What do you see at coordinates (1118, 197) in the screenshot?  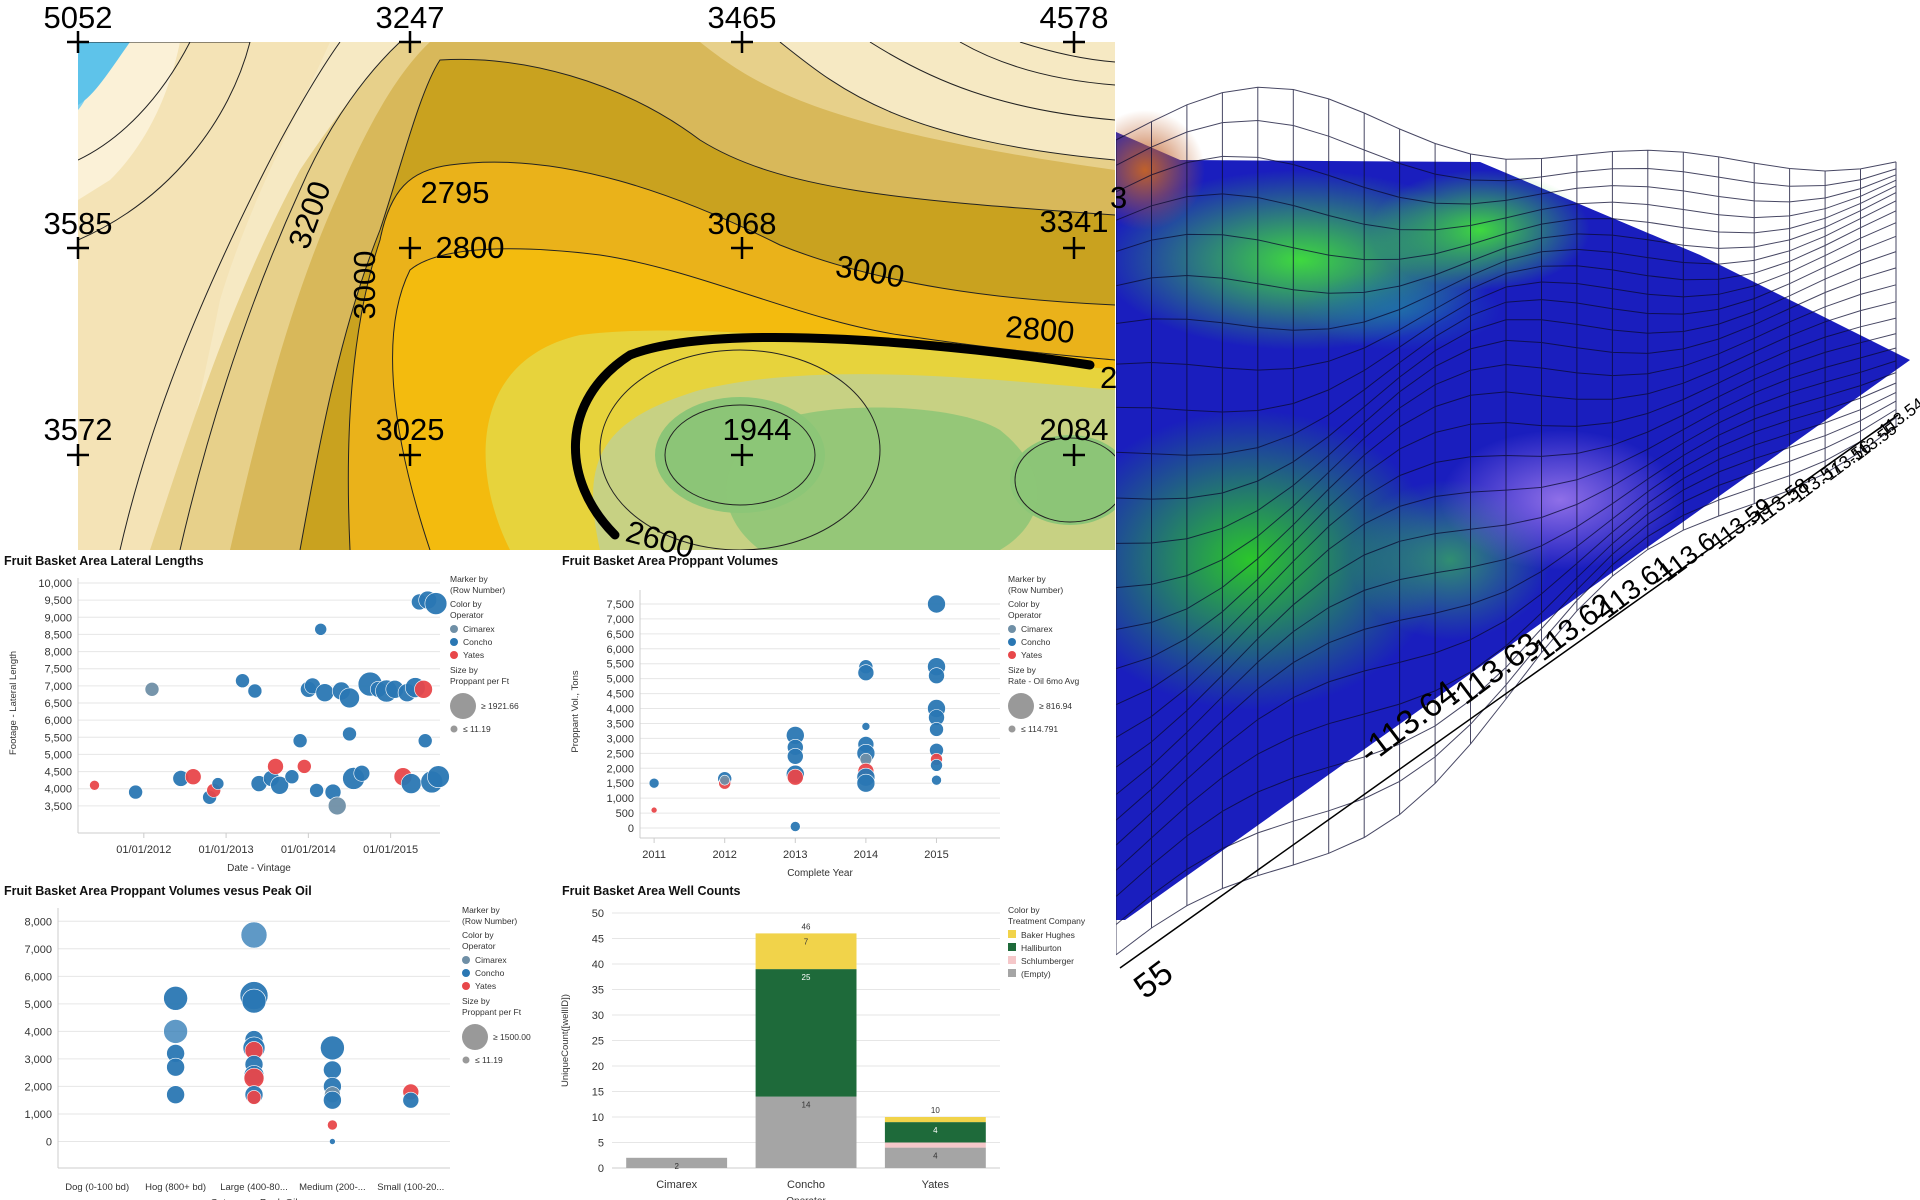 I see `contour-label-fragment: 3` at bounding box center [1118, 197].